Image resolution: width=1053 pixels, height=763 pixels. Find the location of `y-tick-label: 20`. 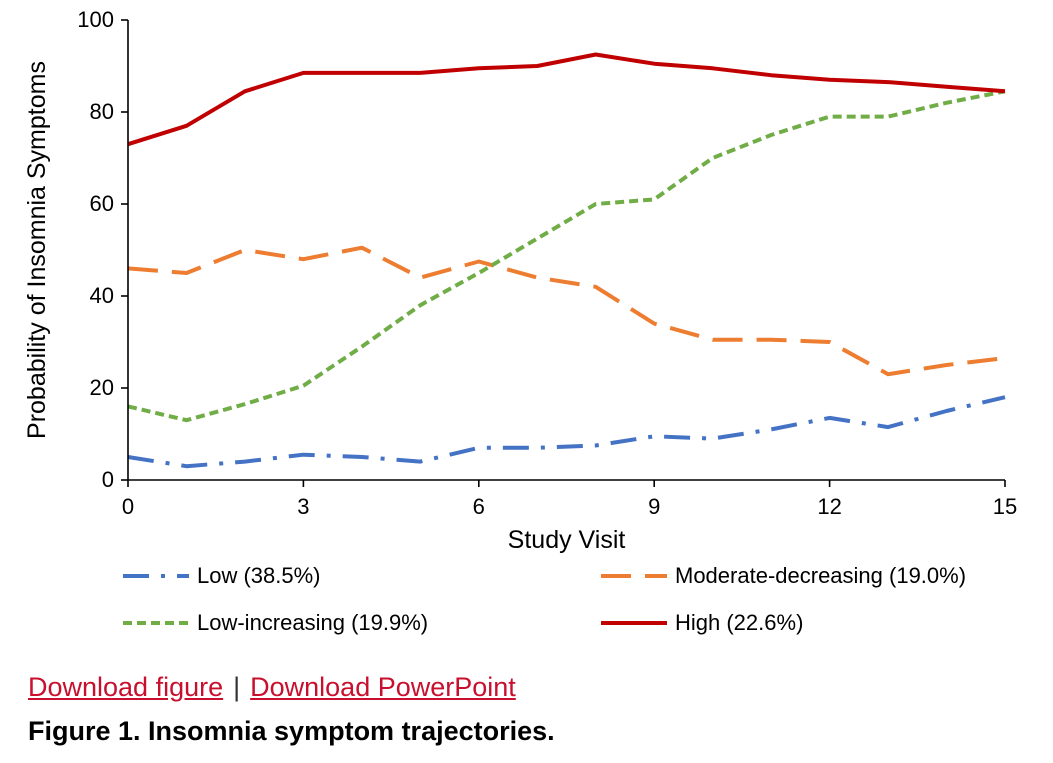

y-tick-label: 20 is located at coordinates (102, 387).